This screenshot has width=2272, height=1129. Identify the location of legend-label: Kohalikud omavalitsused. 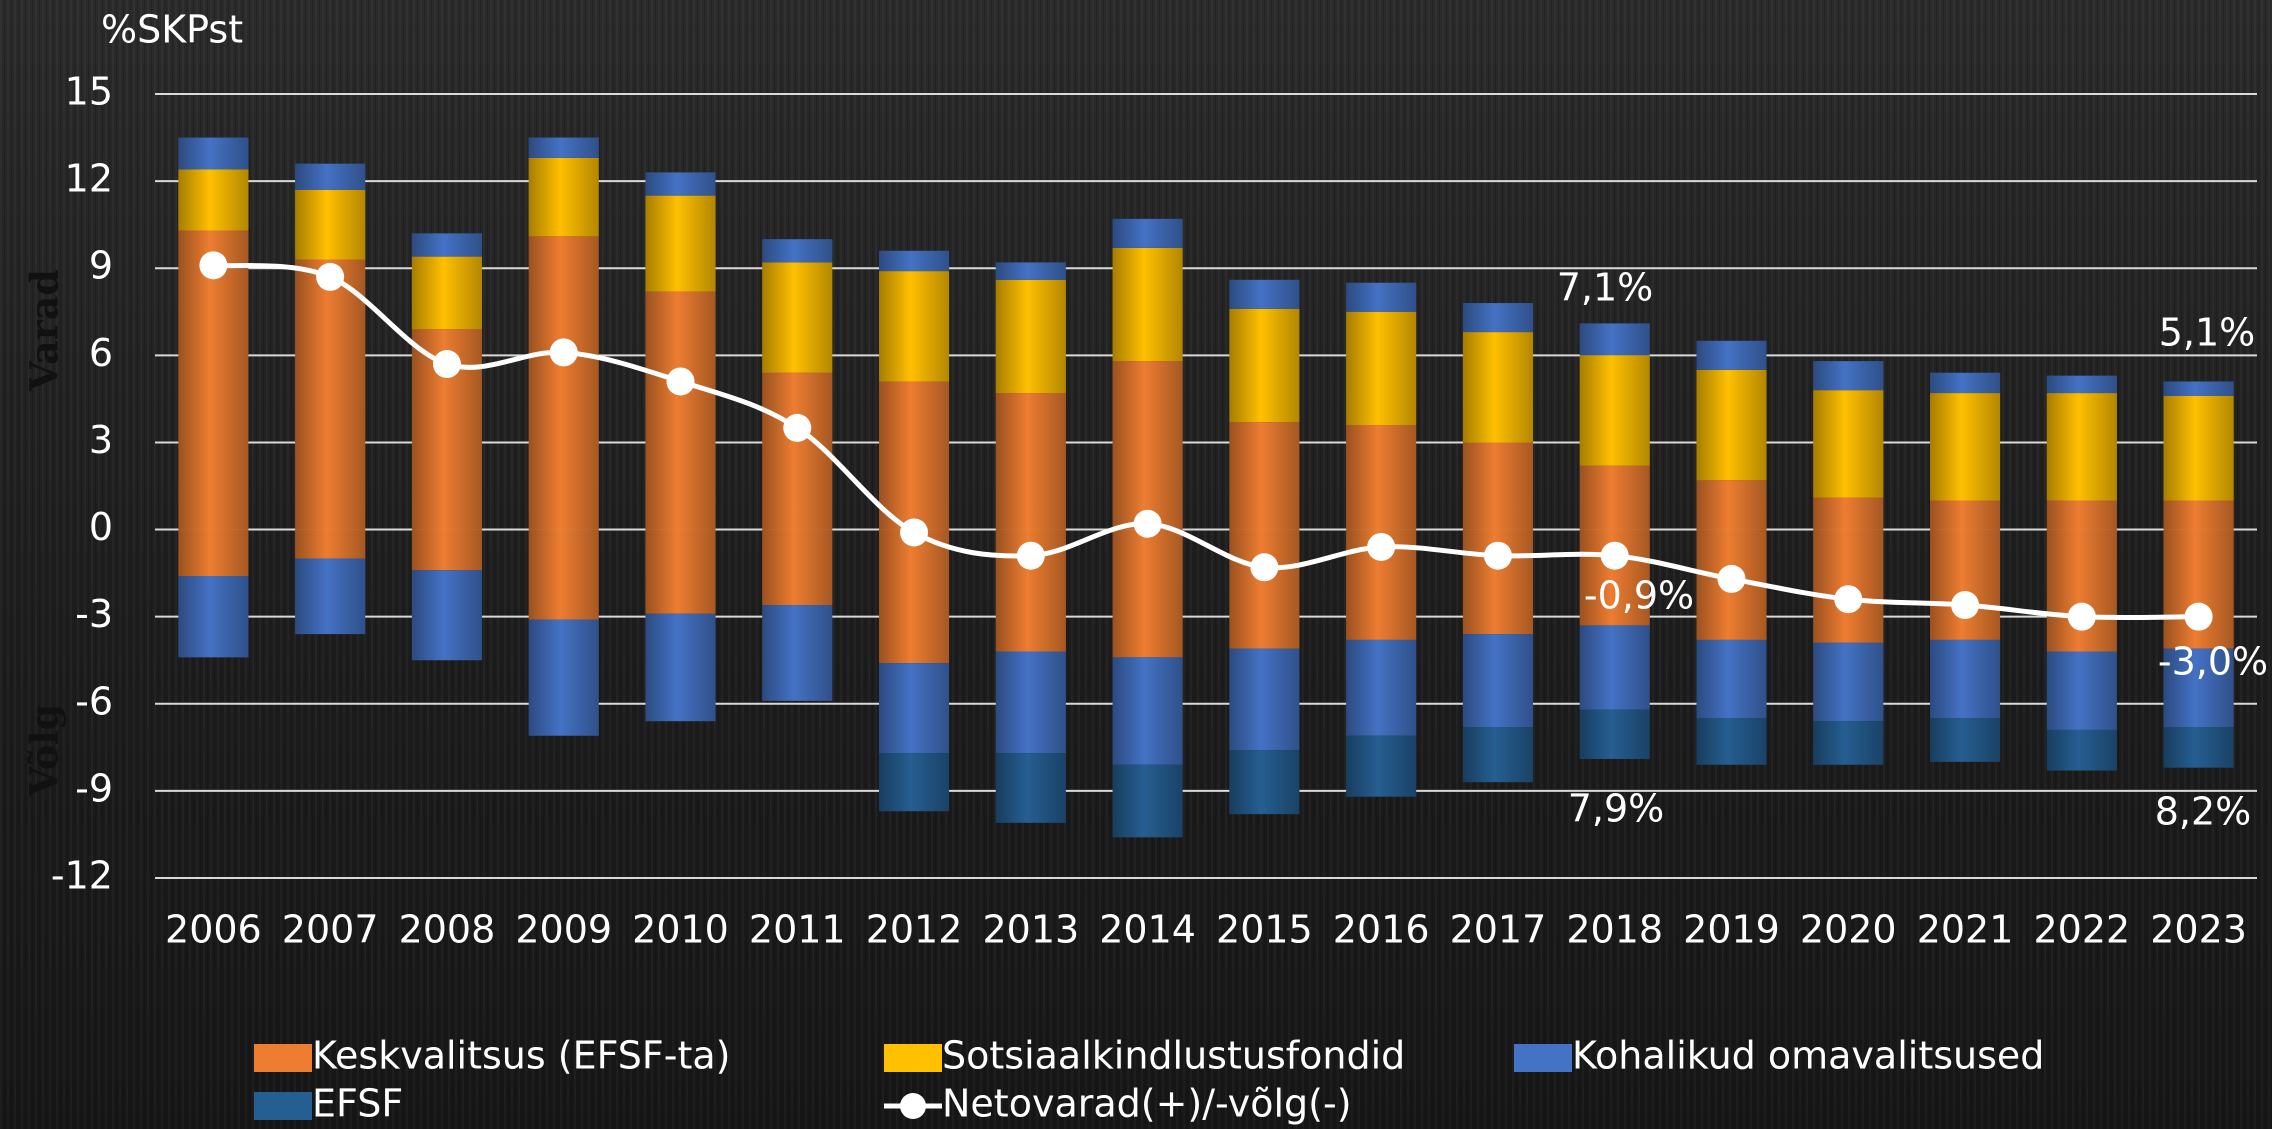
(1808, 1056).